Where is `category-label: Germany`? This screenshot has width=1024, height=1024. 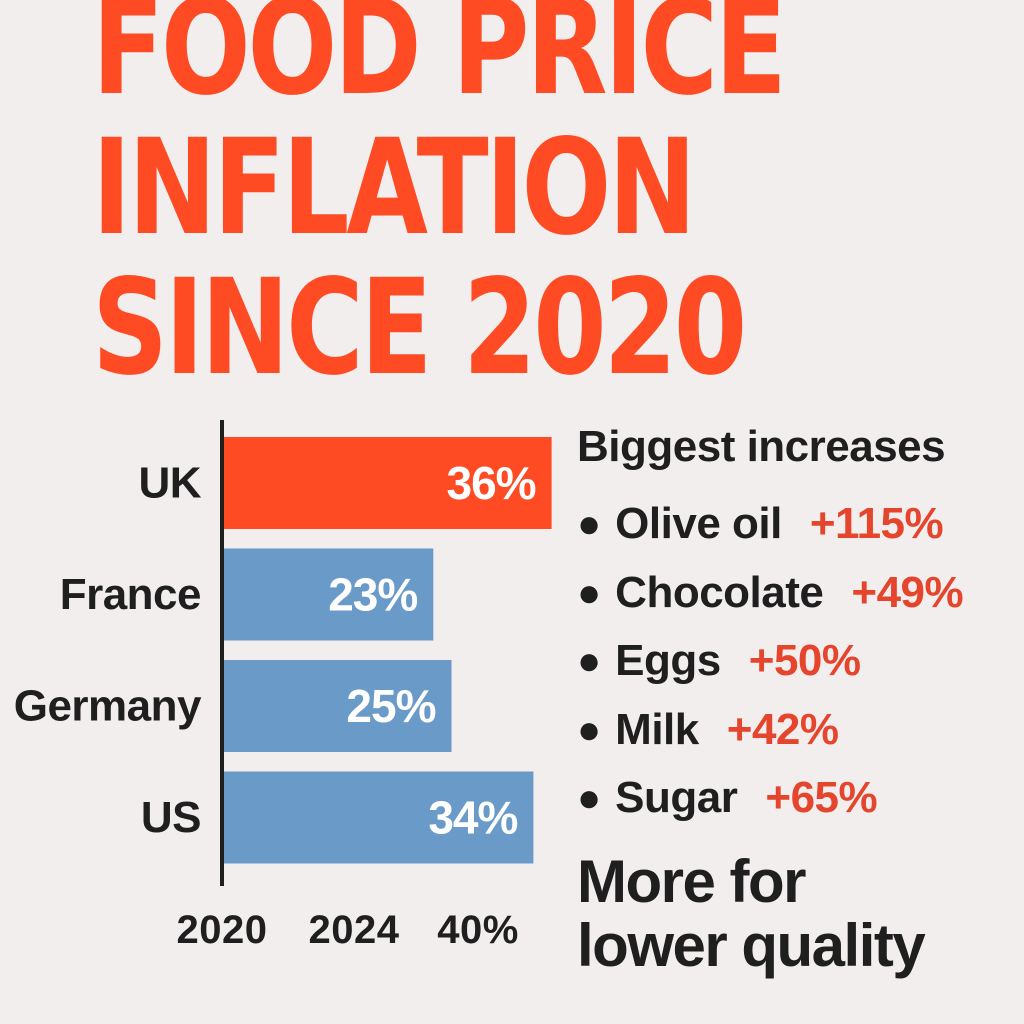
category-label: Germany is located at coordinates (108, 706).